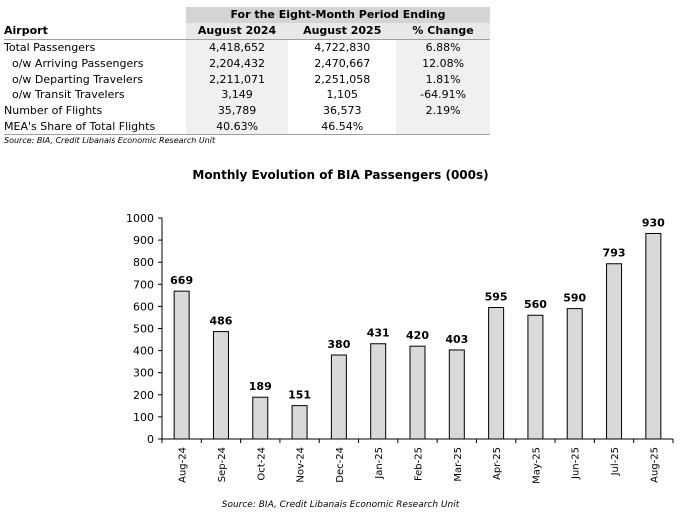  What do you see at coordinates (143, 373) in the screenshot?
I see `y-tick-label: 300` at bounding box center [143, 373].